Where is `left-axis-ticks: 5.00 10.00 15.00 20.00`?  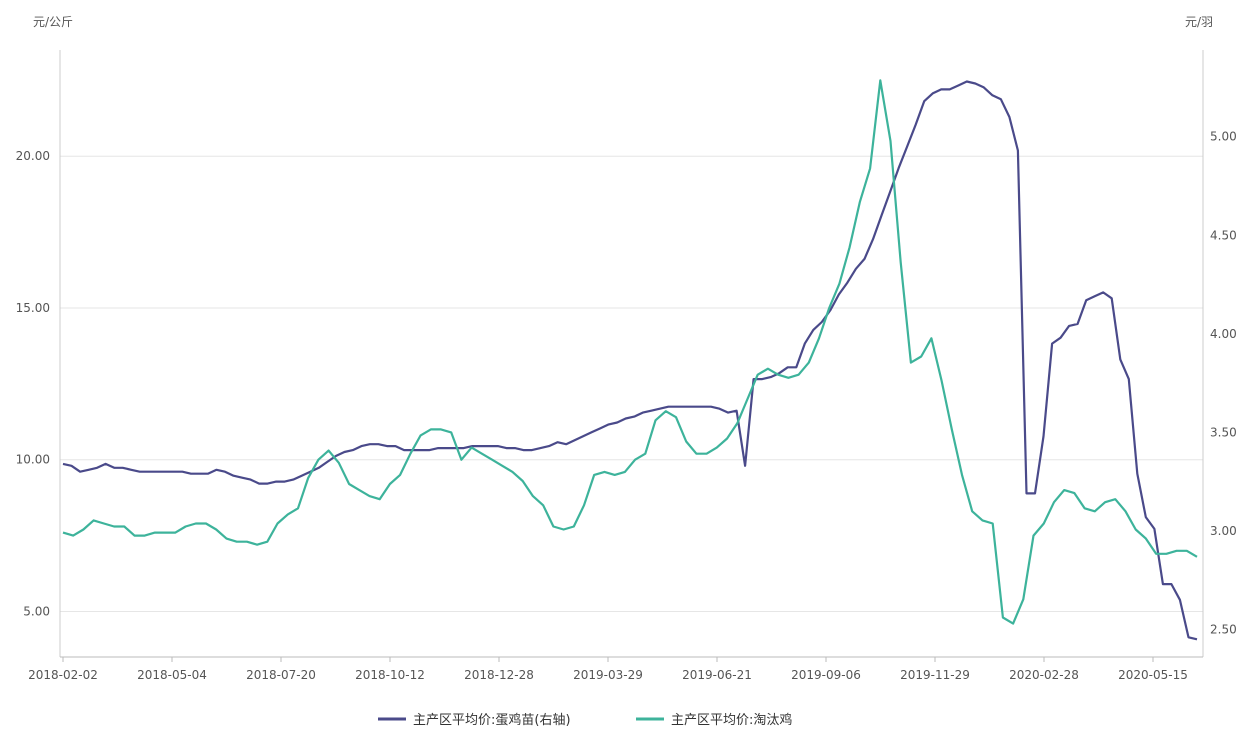
left-axis-ticks: 5.00 10.00 15.00 20.00 is located at coordinates (33, 383).